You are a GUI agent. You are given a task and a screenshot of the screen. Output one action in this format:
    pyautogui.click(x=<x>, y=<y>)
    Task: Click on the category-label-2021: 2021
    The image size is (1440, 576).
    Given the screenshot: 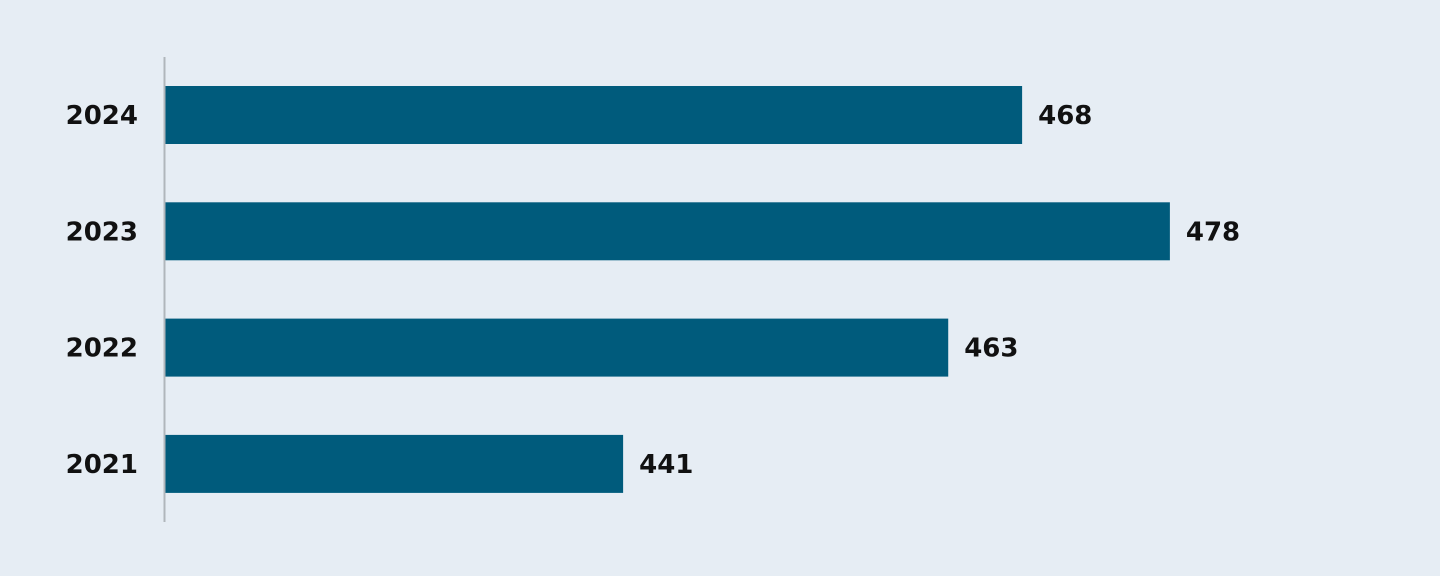 What is the action you would take?
    pyautogui.click(x=102, y=465)
    